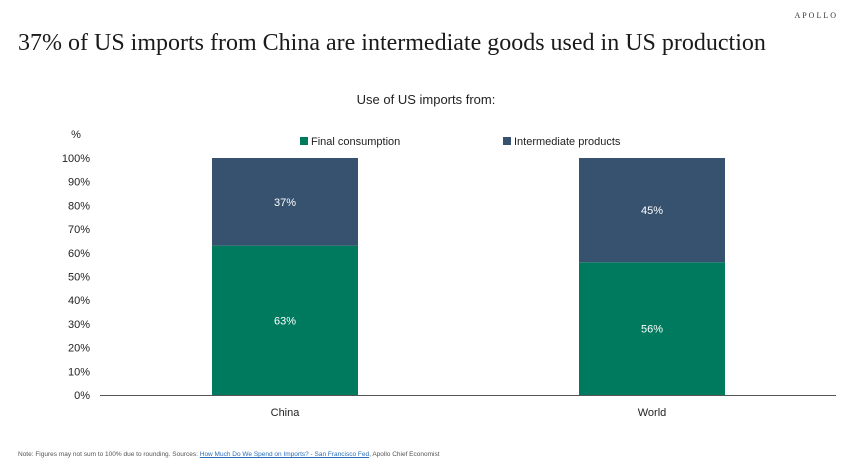 The image size is (850, 467). Describe the element at coordinates (460, 142) in the screenshot. I see `chart-legend: Final consumption Intermediate products` at that location.